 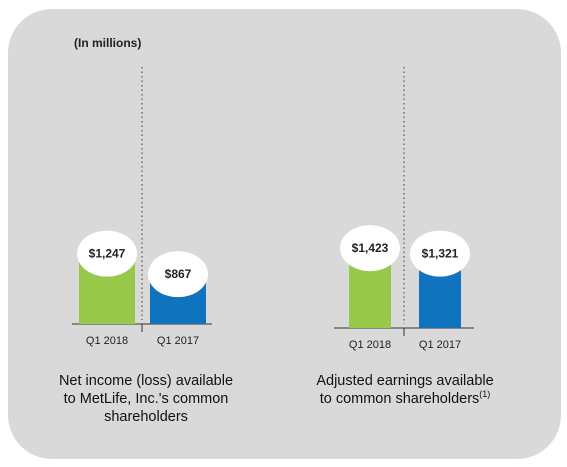 I want to click on value-label-q1-2017: $1,321, so click(x=440, y=254).